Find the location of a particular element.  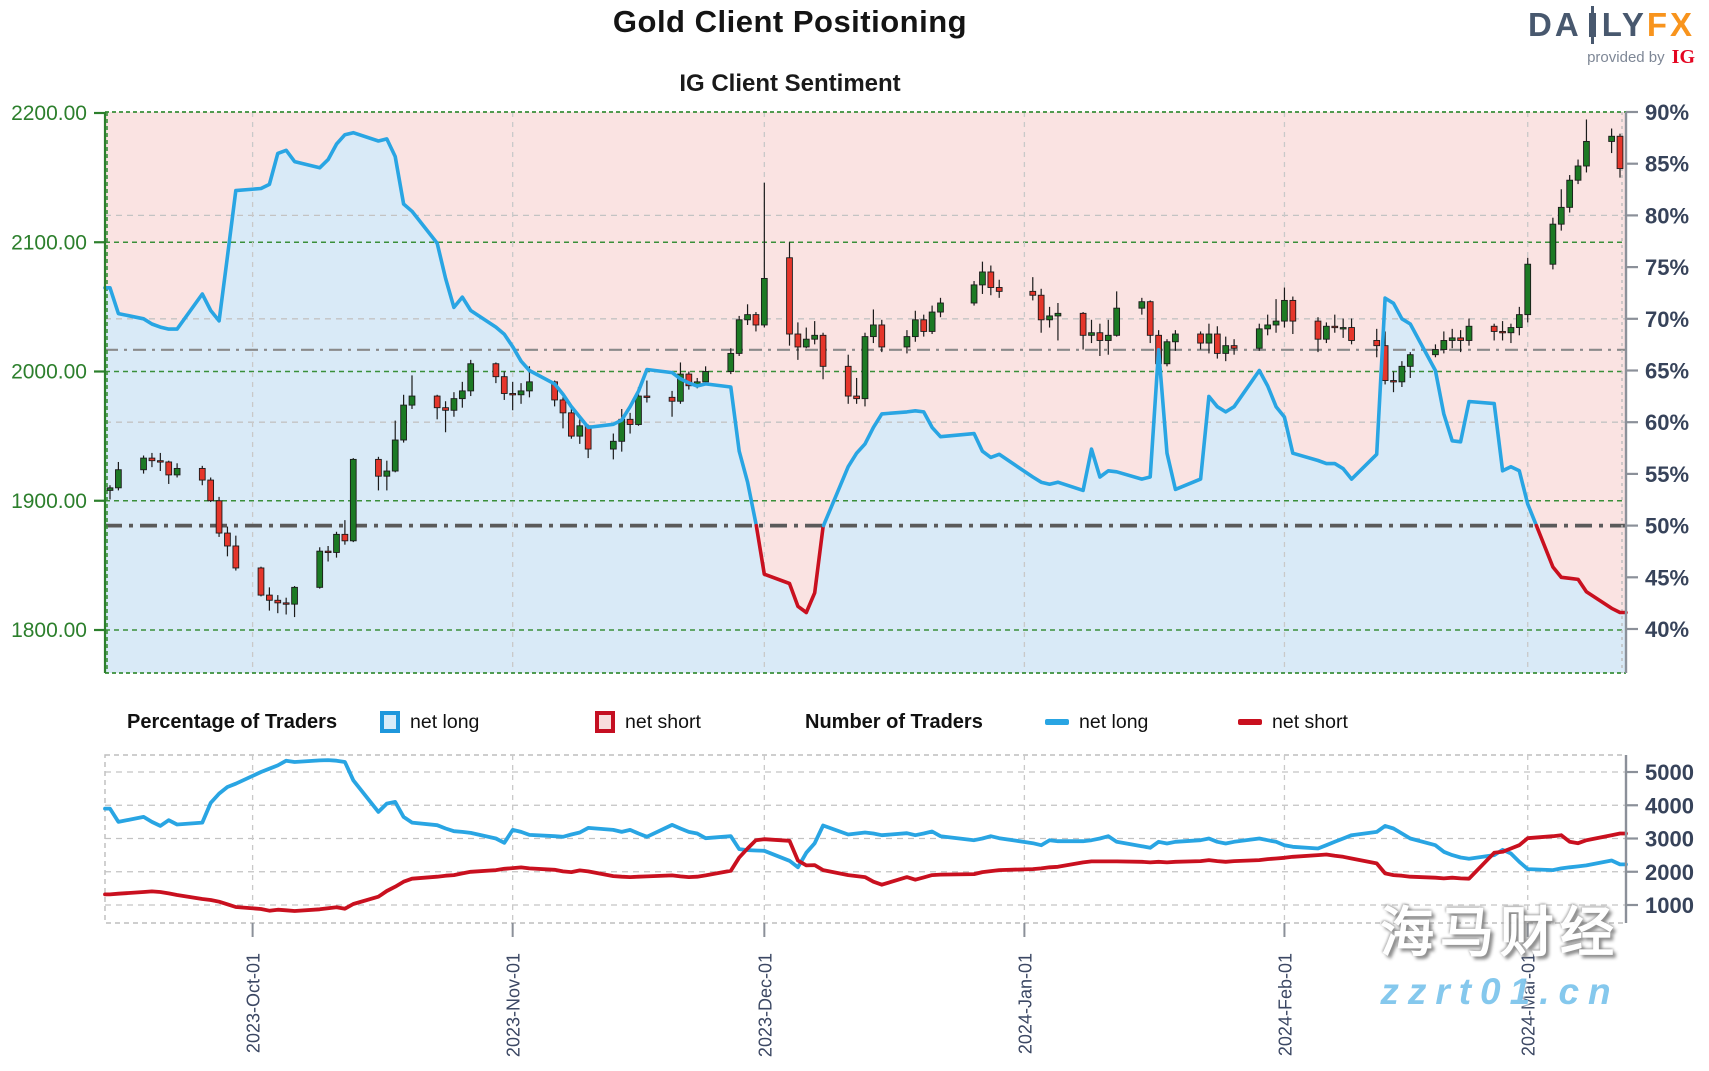

legend-pct-shortswatch-icon is located at coordinates (605, 722).